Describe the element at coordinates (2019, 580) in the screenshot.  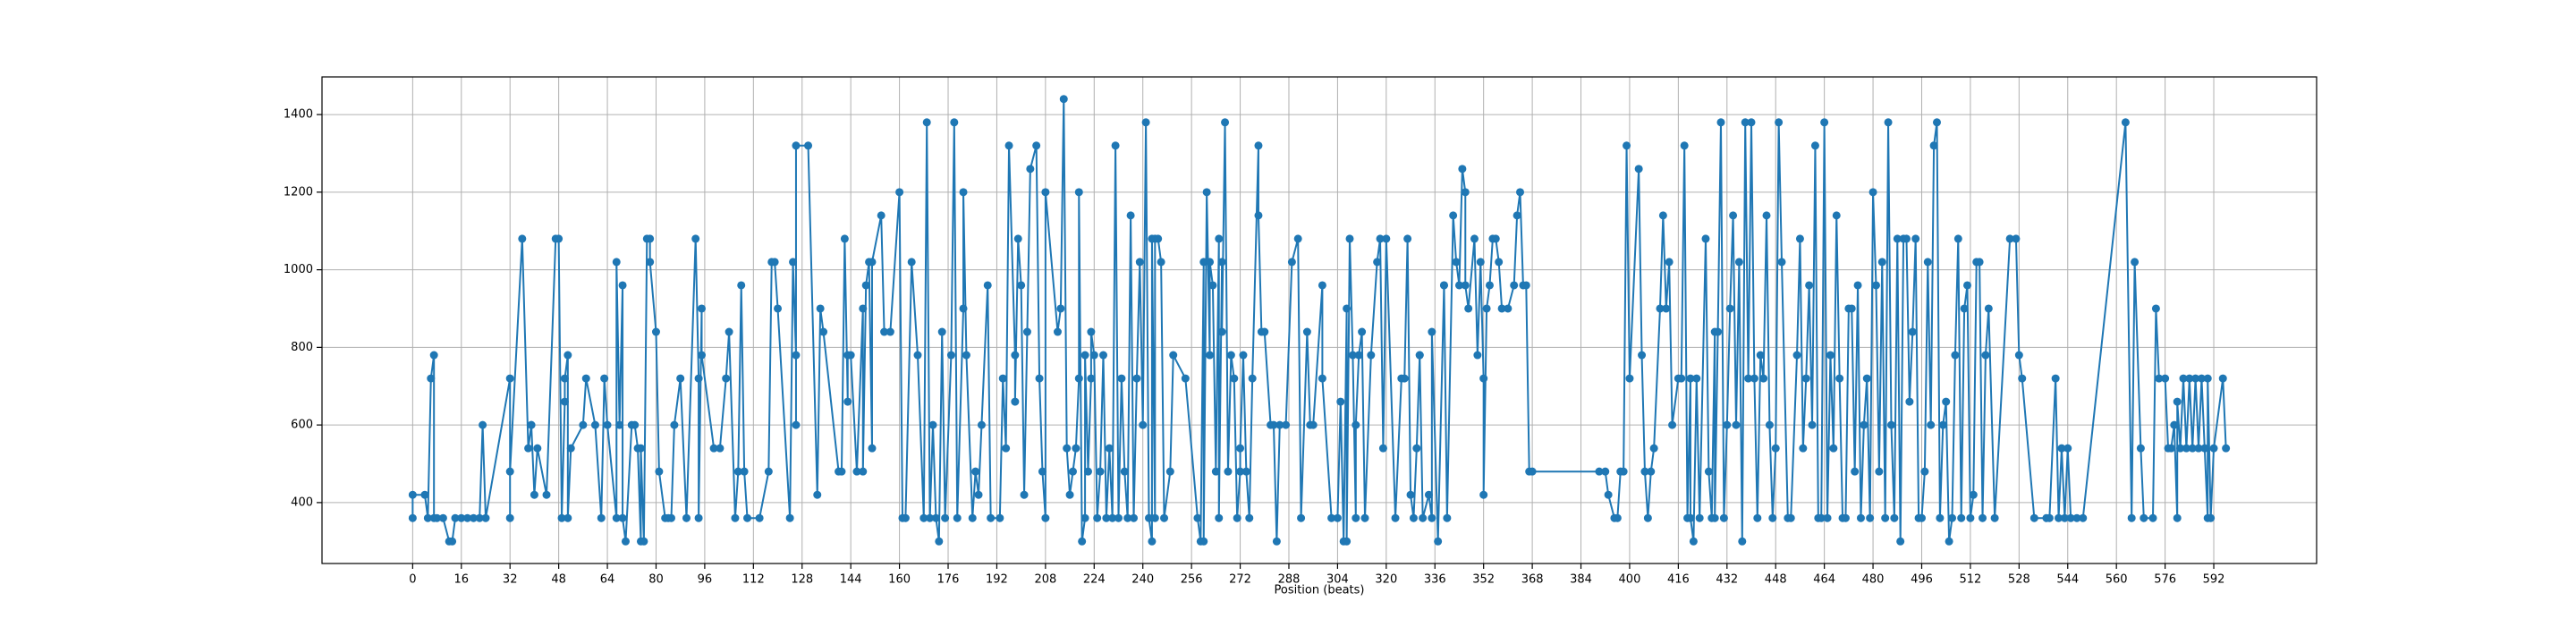
I see `x-tick-label: 528` at that location.